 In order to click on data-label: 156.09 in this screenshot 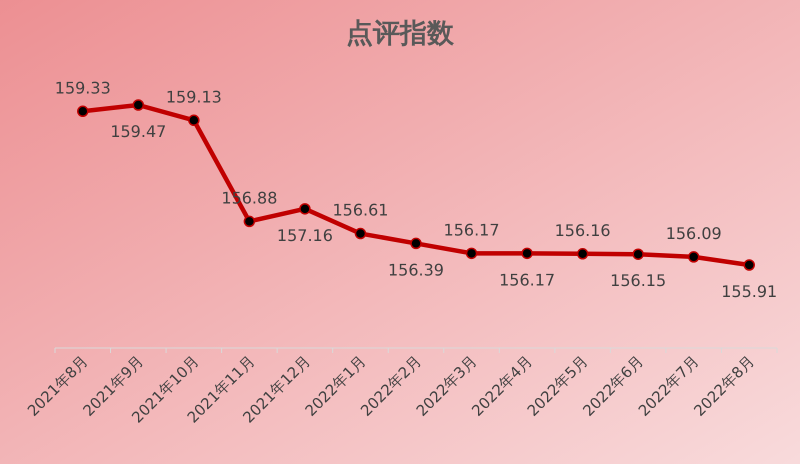, I will do `click(694, 233)`.